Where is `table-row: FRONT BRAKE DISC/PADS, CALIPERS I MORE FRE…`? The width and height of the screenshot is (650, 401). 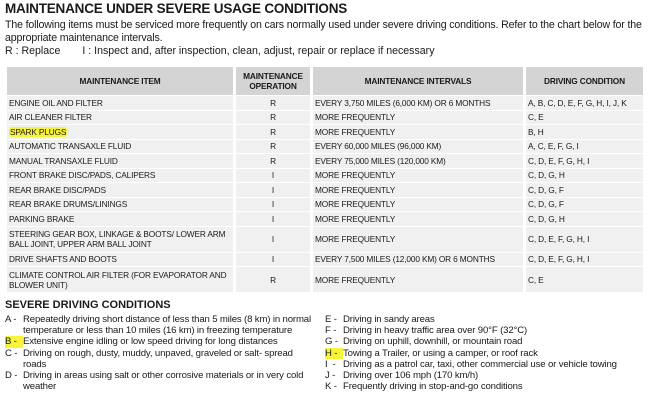
table-row: FRONT BRAKE DISC/PADS, CALIPERS I MORE FRE… is located at coordinates (325, 175).